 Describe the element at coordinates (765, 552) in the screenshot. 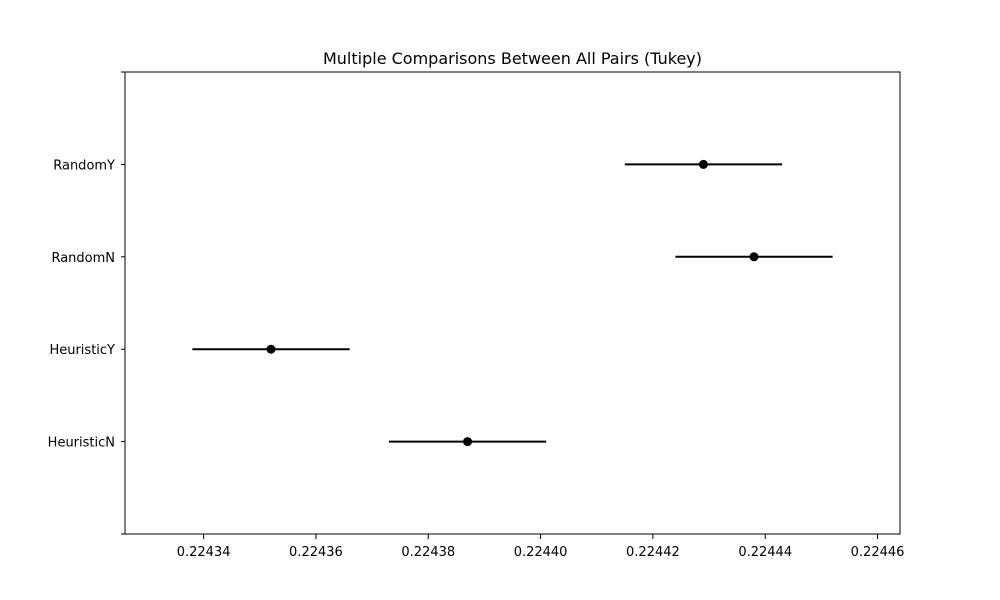

I see `x-tick-label: 0.22444` at that location.